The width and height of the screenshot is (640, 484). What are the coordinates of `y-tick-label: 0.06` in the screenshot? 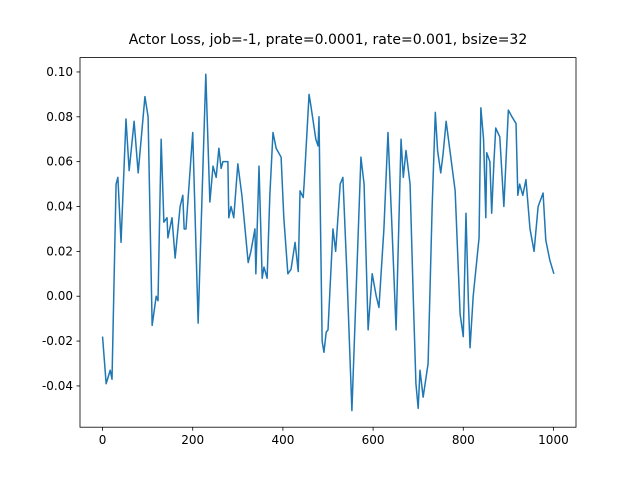 It's located at (59, 162).